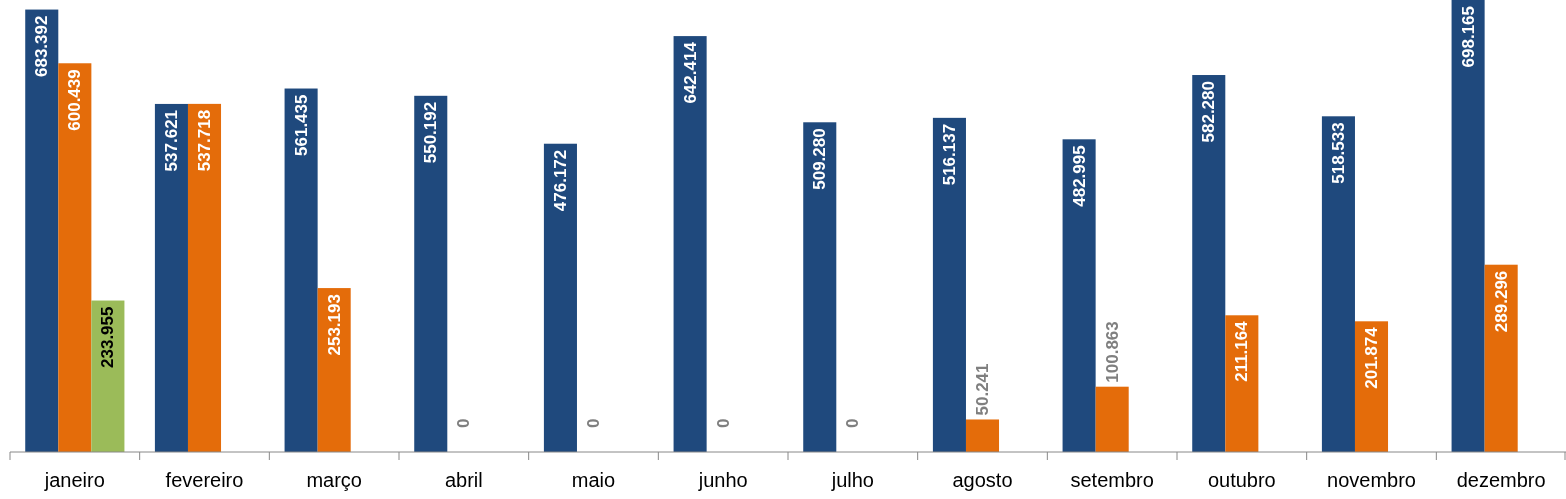  I want to click on data-label: 561.435, so click(301, 125).